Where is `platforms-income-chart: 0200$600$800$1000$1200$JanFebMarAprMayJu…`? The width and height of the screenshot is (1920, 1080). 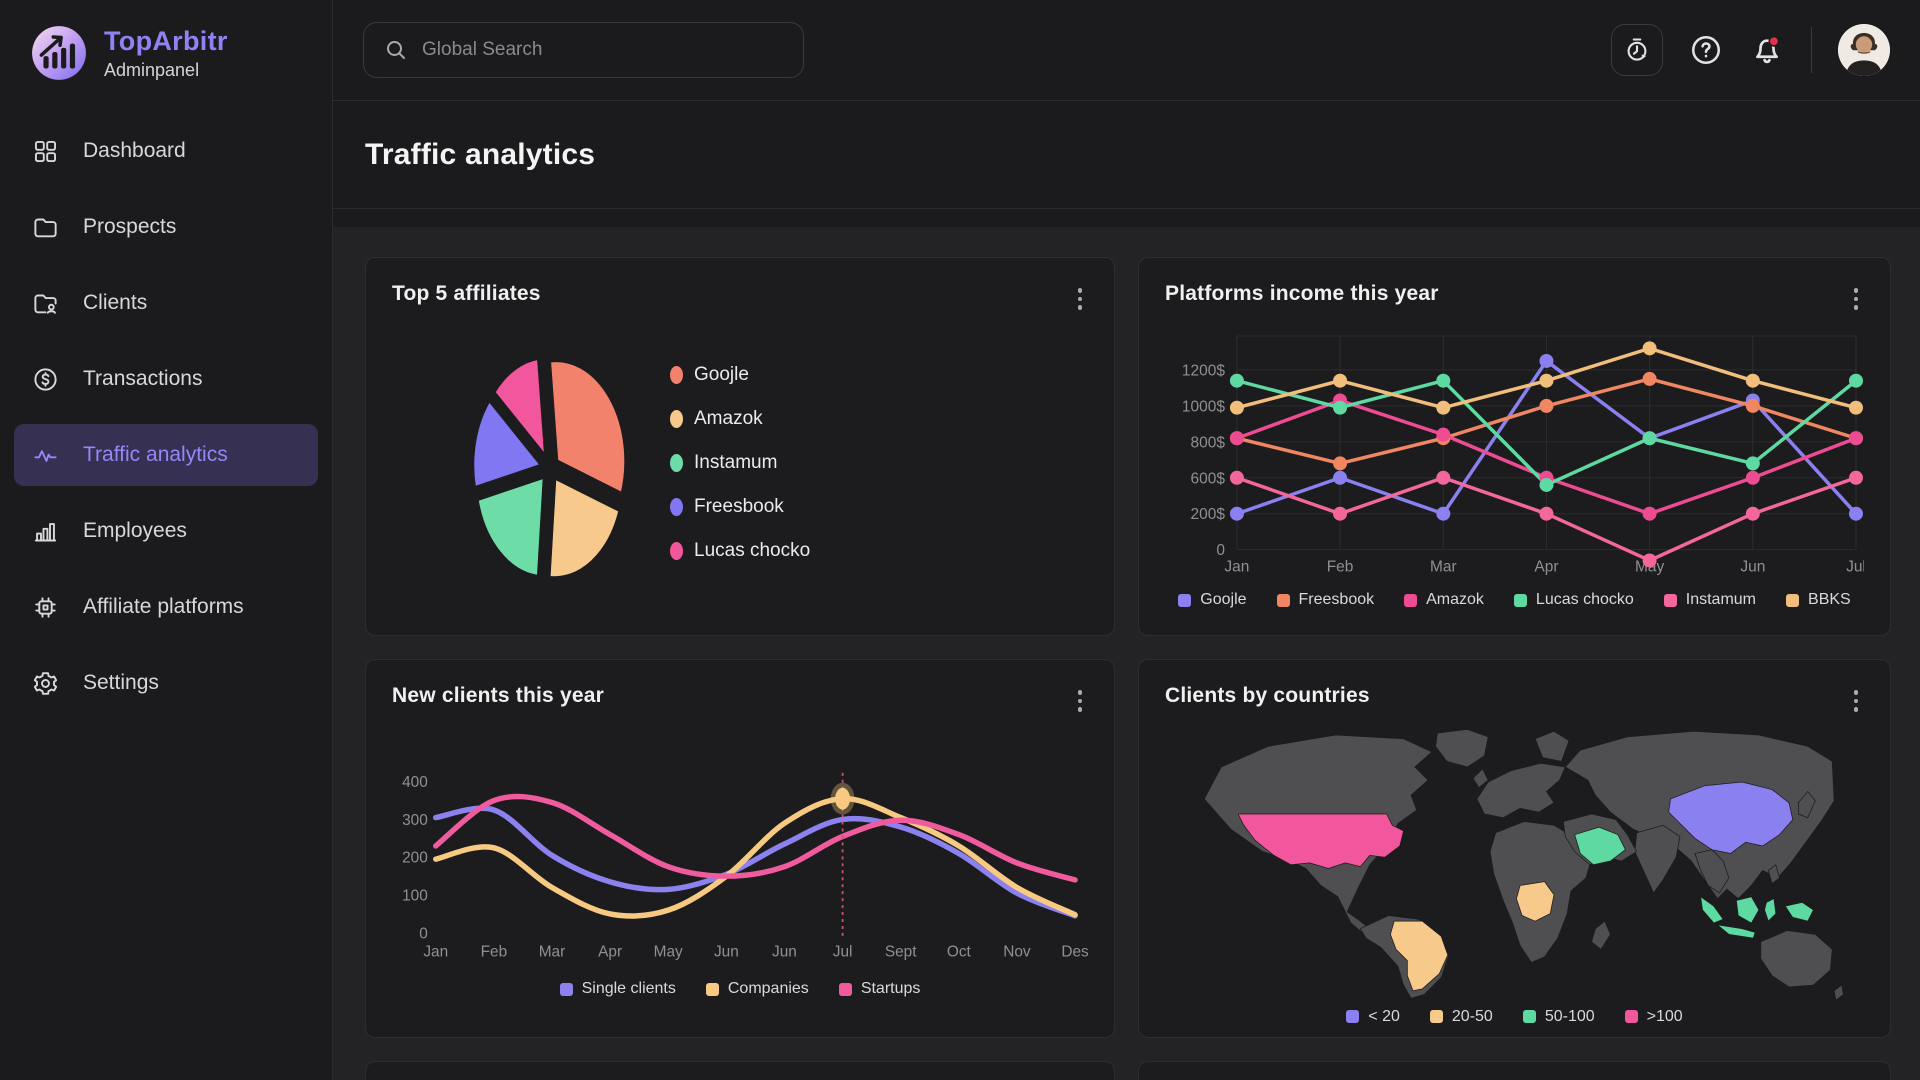 platforms-income-chart: 0200$600$800$1000$1200$JanFebMarAprMayJu… is located at coordinates (1523, 454).